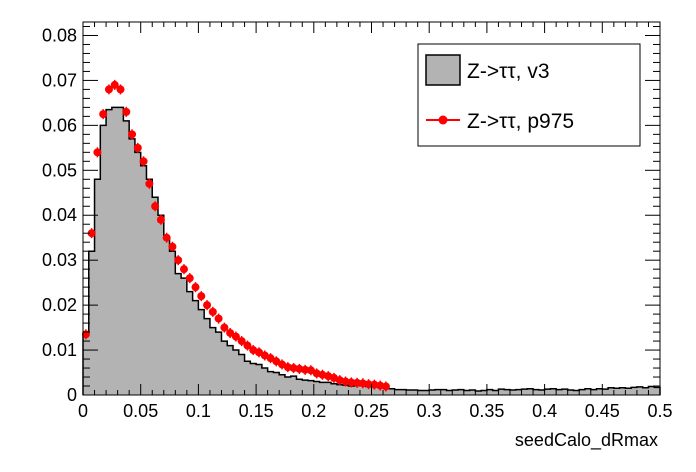 This screenshot has height=472, width=696. Describe the element at coordinates (371, 411) in the screenshot. I see `x-tick-label: 0.25` at that location.